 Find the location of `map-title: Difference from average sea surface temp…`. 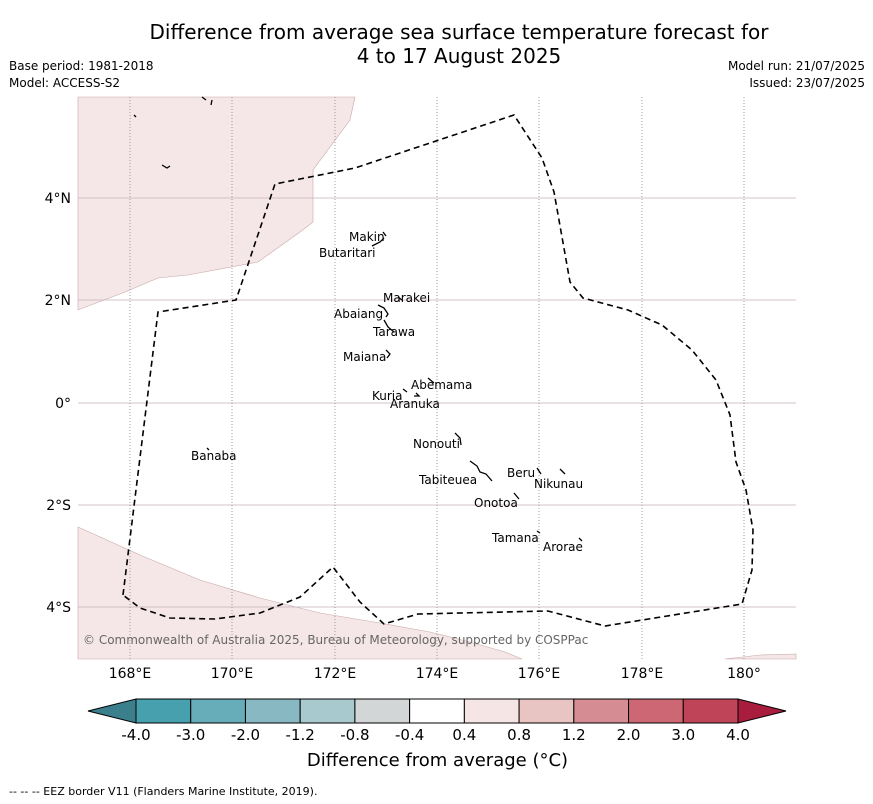

map-title: Difference from average sea surface temp… is located at coordinates (436, 44).